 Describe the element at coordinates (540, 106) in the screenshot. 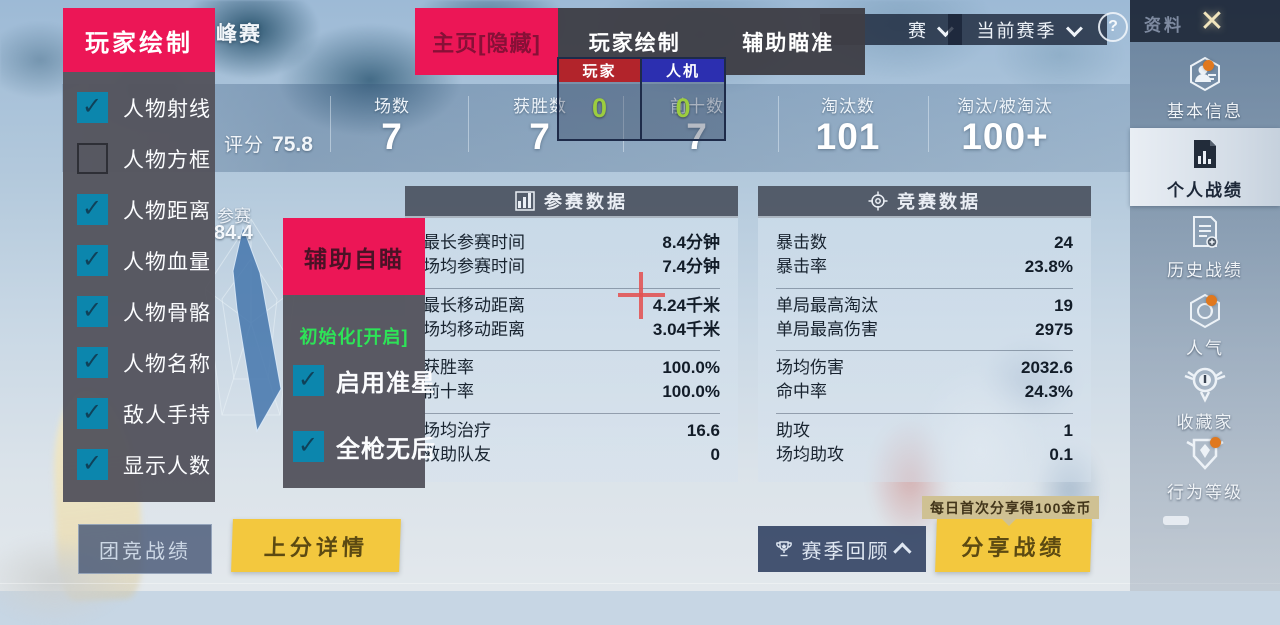

I see `stat-label: 获胜数` at that location.